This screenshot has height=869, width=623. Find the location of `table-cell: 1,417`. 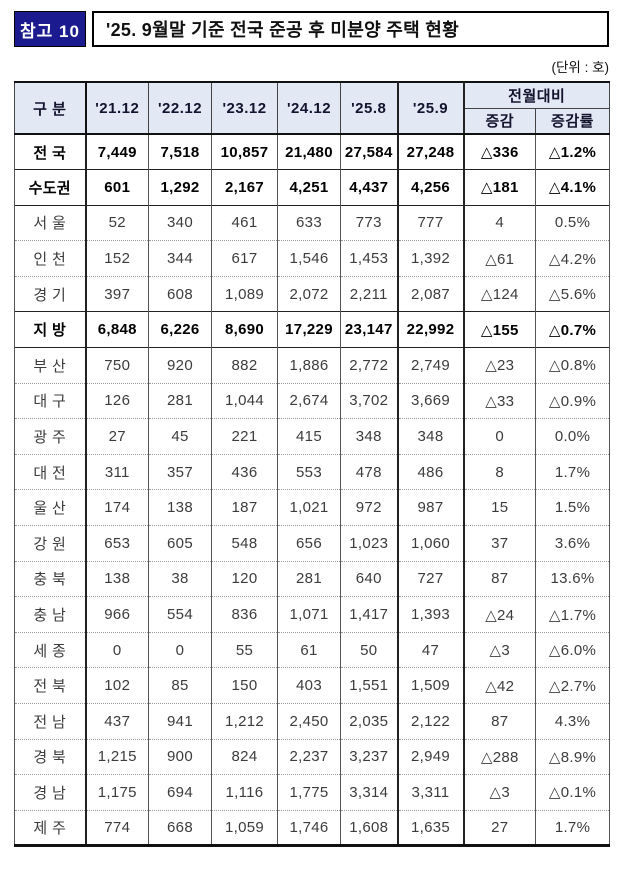

table-cell: 1,417 is located at coordinates (369, 614).